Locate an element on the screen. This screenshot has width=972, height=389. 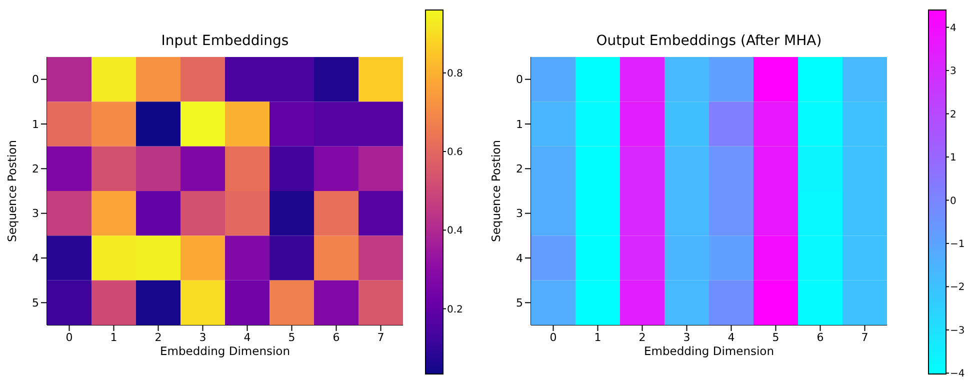
color-bar-label: 2 is located at coordinates (953, 114).